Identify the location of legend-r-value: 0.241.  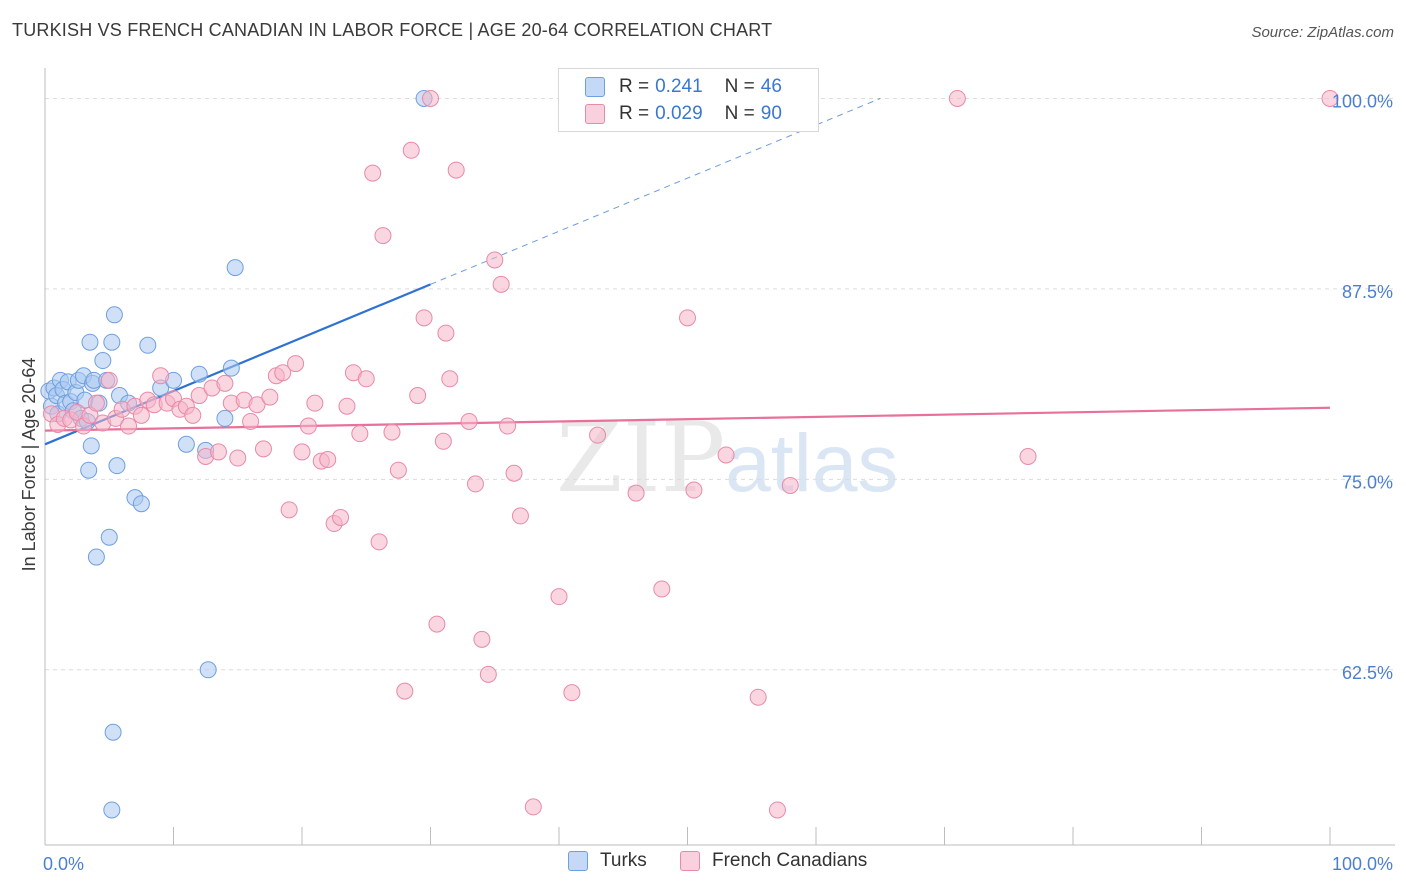
(679, 86).